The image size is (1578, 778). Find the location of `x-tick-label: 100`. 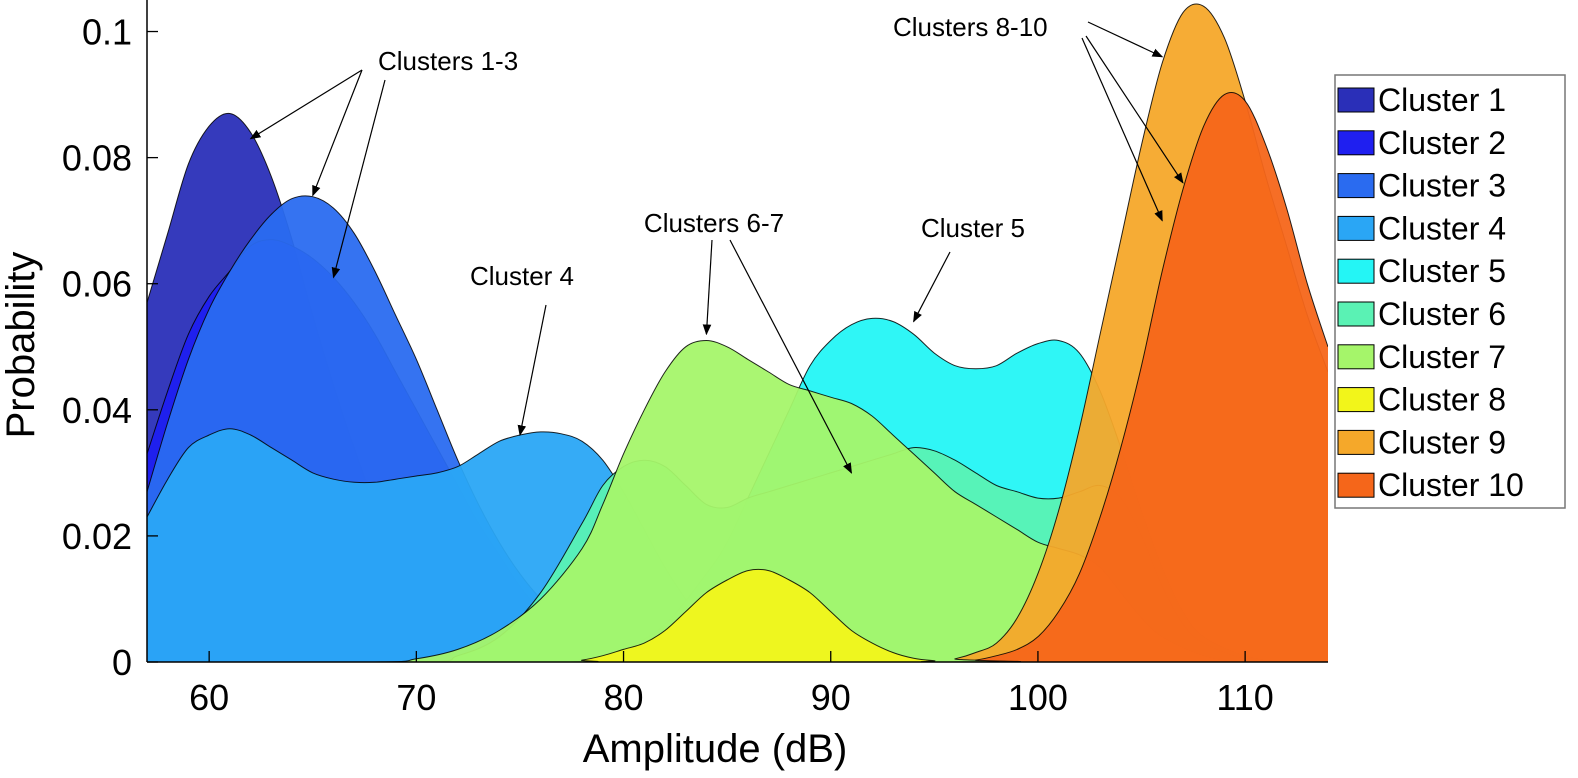

x-tick-label: 100 is located at coordinates (1038, 697).